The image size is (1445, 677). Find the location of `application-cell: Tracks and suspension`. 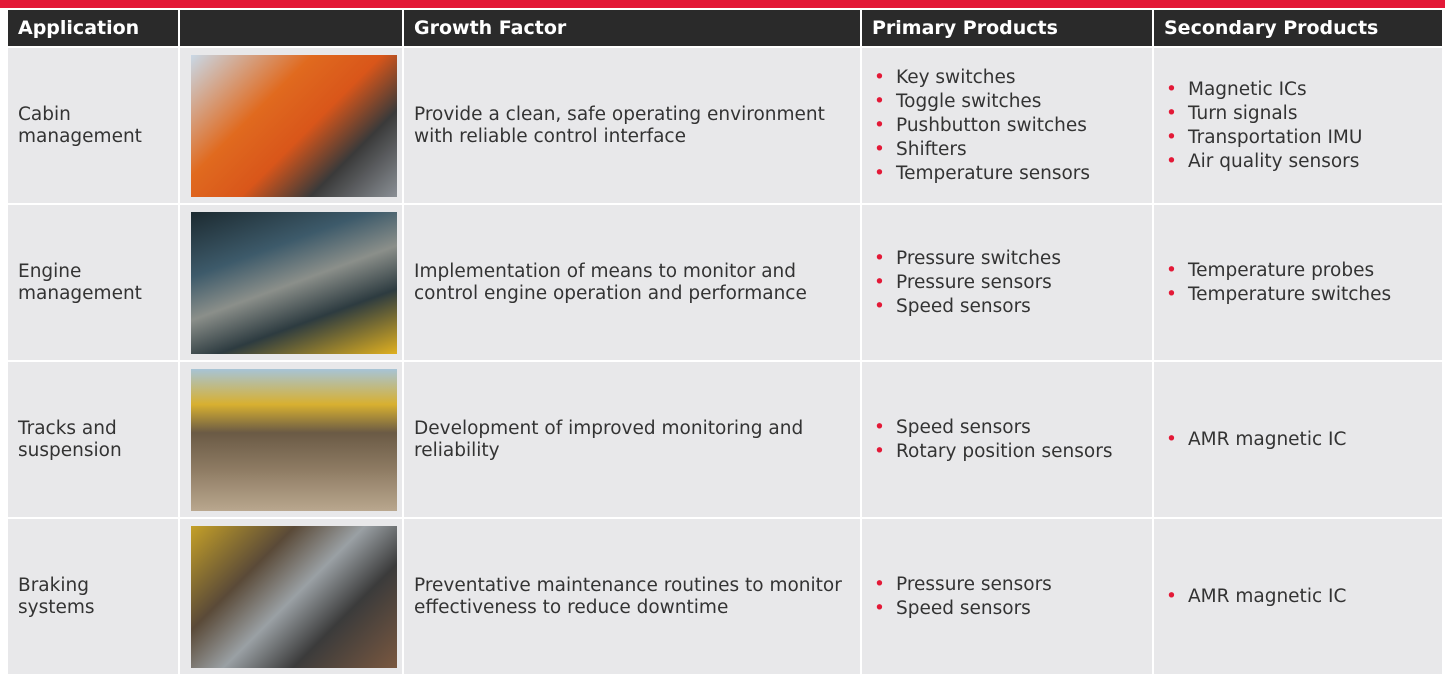

application-cell: Tracks and suspension is located at coordinates (93, 439).